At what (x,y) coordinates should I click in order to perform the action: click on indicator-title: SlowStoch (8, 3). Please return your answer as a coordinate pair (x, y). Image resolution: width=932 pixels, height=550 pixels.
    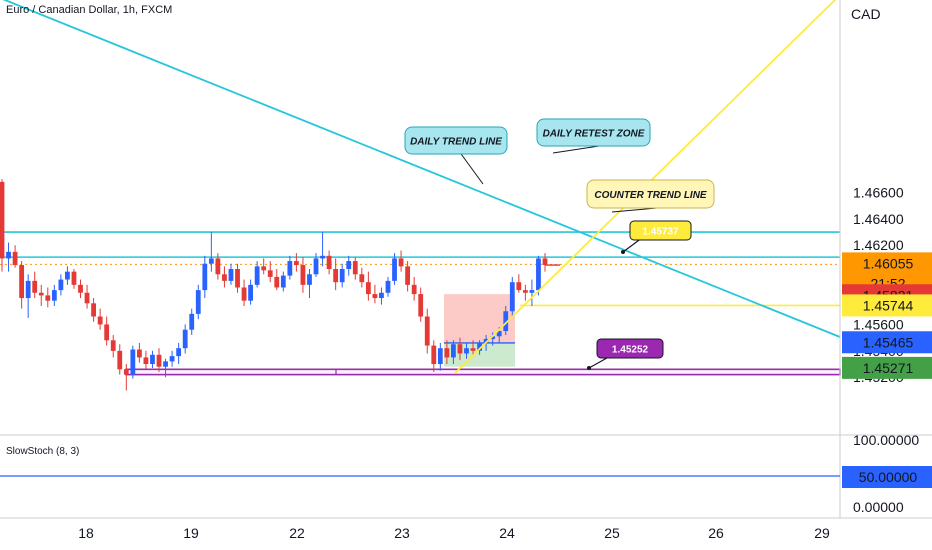
    Looking at the image, I should click on (43, 451).